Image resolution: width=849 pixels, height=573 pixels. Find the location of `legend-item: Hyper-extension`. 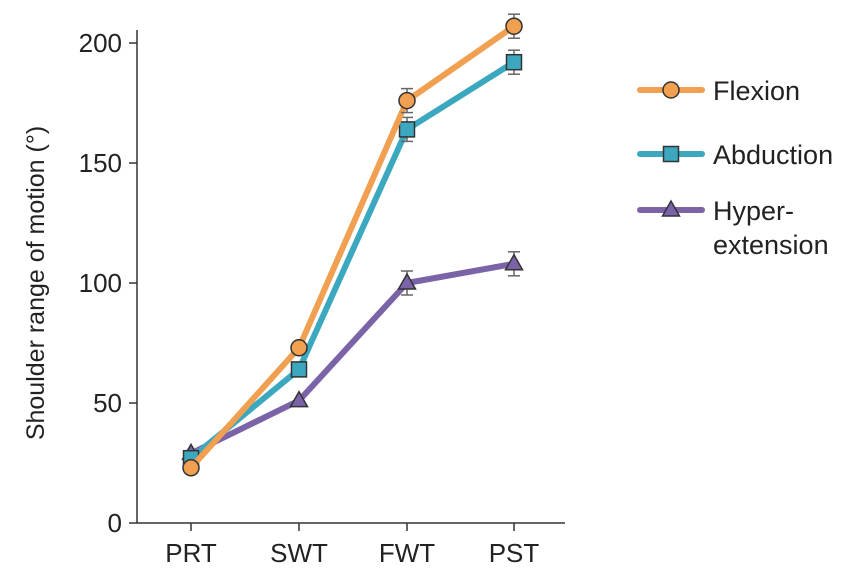

legend-item: Hyper-extension is located at coordinates (733, 228).